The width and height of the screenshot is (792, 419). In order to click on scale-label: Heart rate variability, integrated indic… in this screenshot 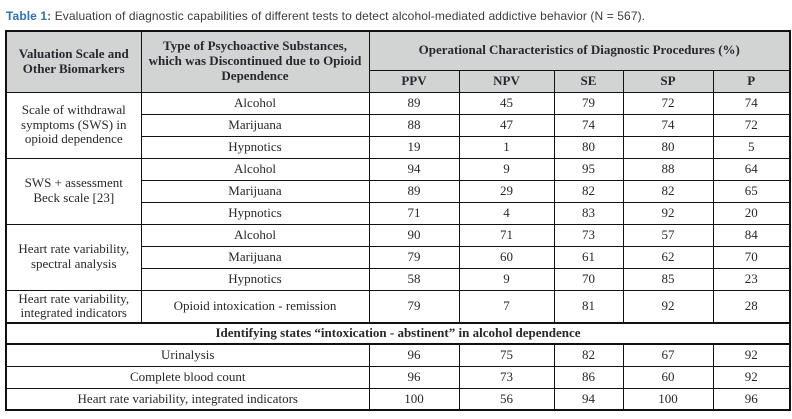, I will do `click(73, 306)`.